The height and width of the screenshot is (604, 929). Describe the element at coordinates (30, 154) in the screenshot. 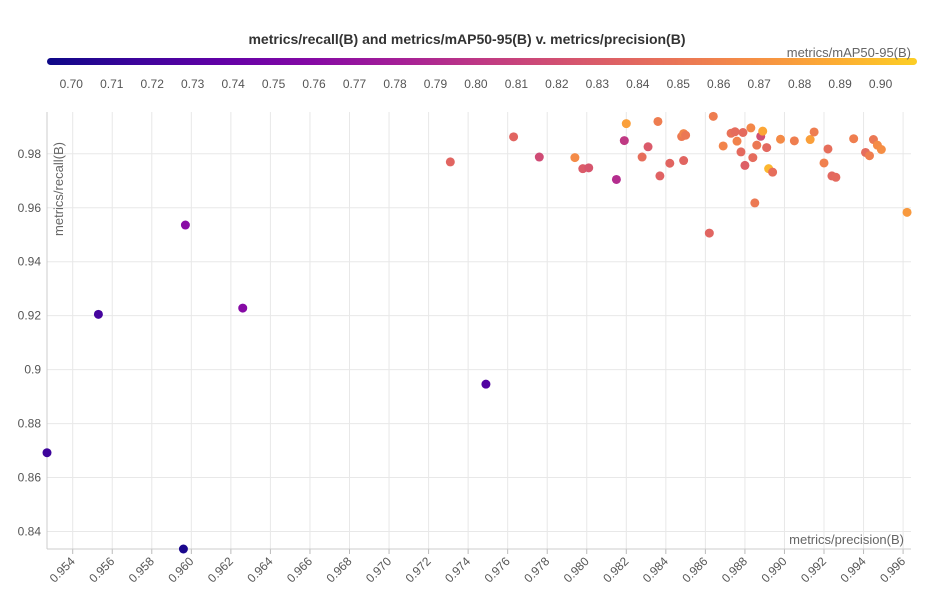

I see `y-tick-label: 0.98` at that location.